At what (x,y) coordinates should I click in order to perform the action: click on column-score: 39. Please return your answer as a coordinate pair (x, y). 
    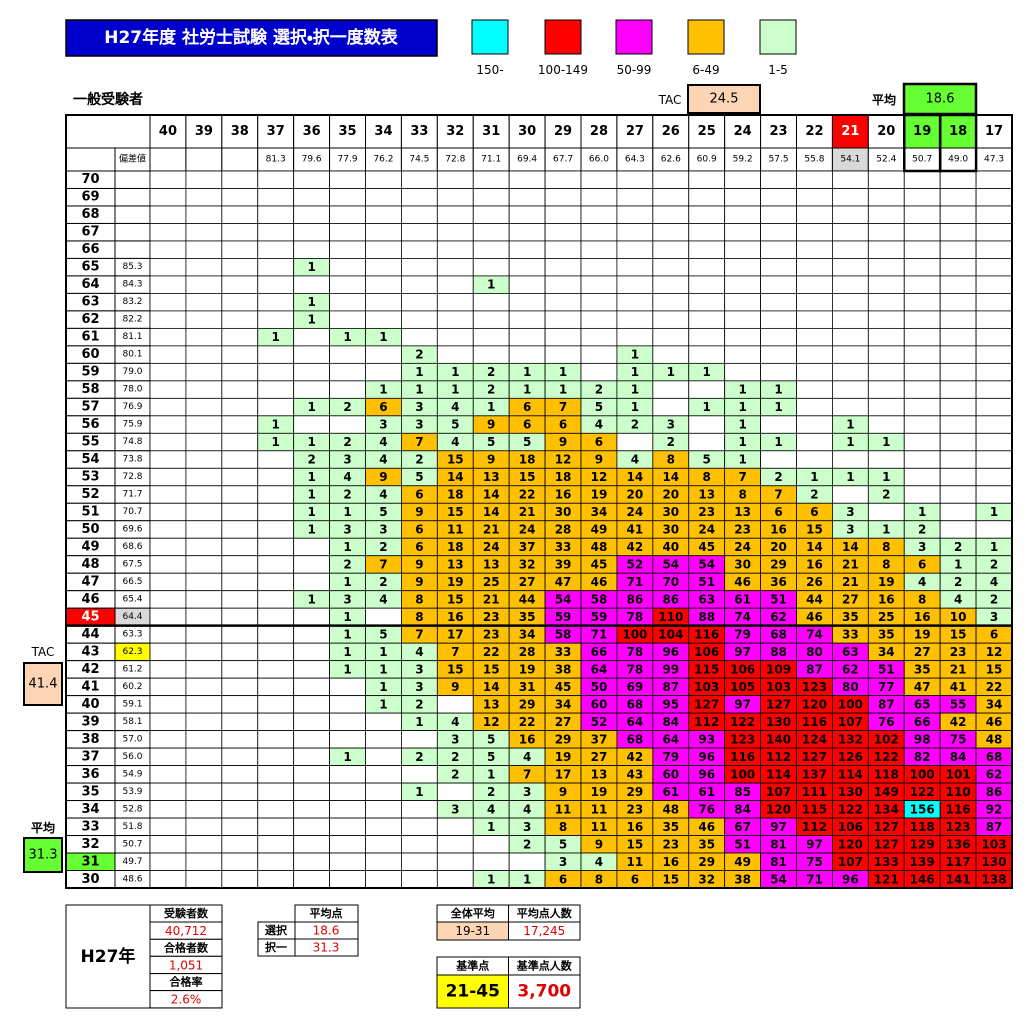
    Looking at the image, I should click on (204, 131).